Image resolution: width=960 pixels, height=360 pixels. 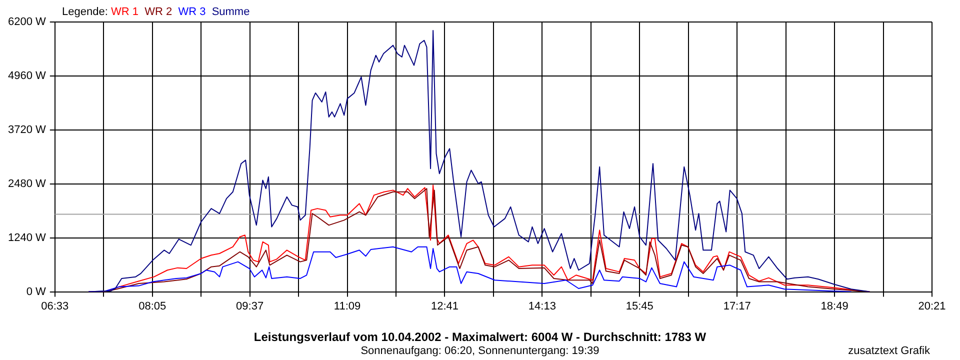 What do you see at coordinates (480, 351) in the screenshot?
I see `text: Sonnenaufgang: 06:20, Sonnenuntergang: 19:39` at bounding box center [480, 351].